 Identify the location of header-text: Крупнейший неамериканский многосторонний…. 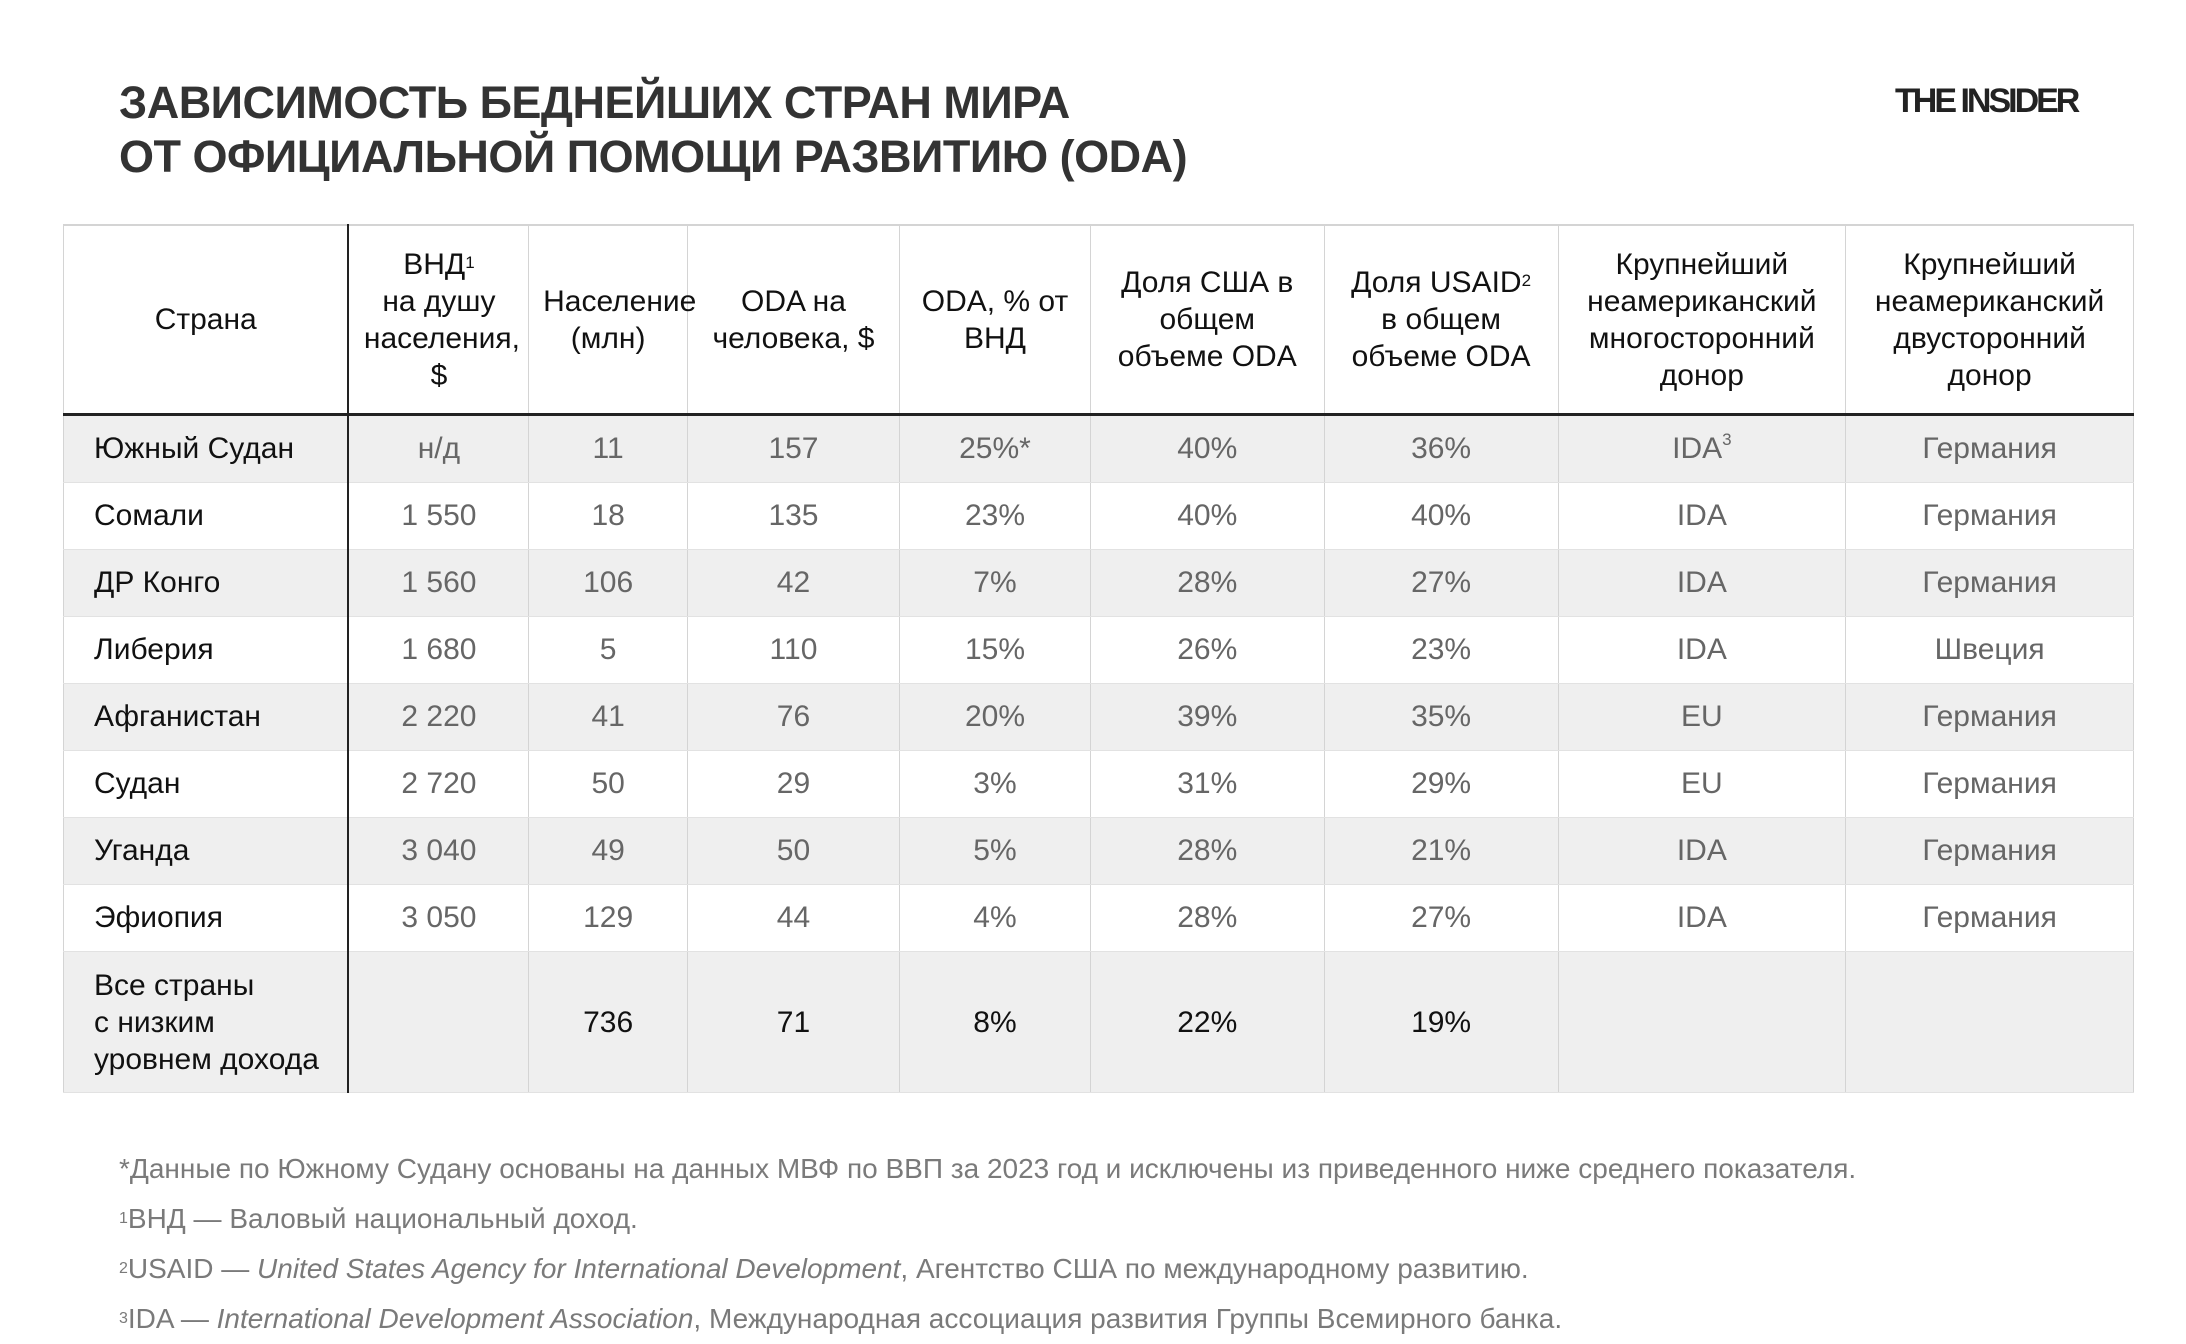
(1702, 319).